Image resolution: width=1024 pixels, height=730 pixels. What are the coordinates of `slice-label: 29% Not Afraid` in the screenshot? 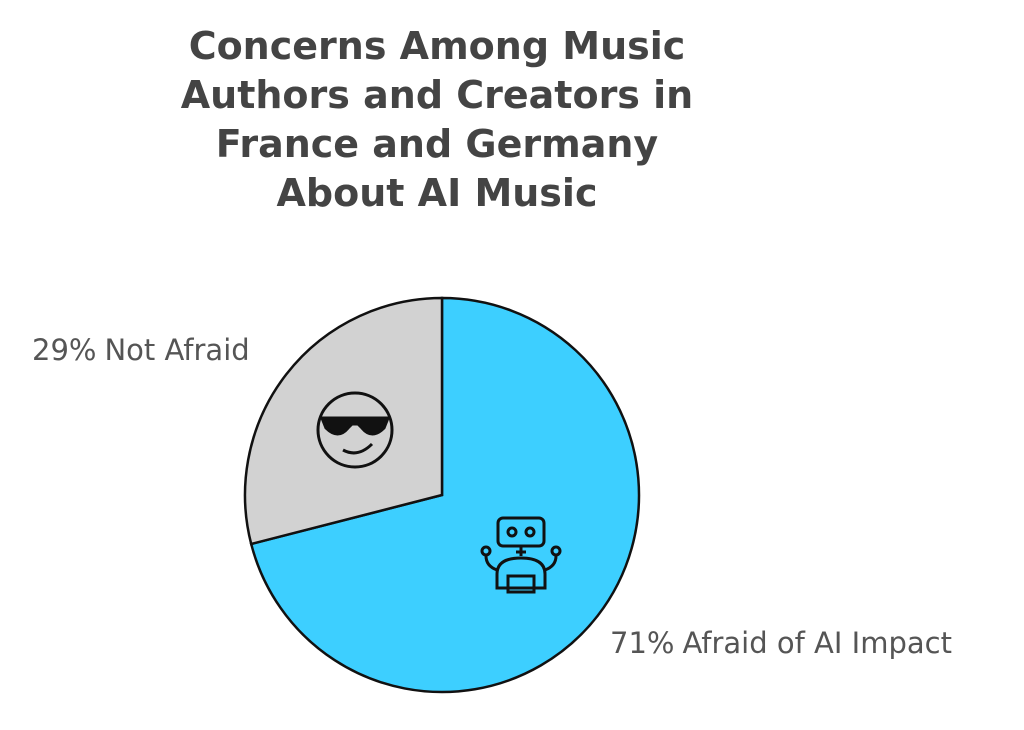 It's located at (141, 350).